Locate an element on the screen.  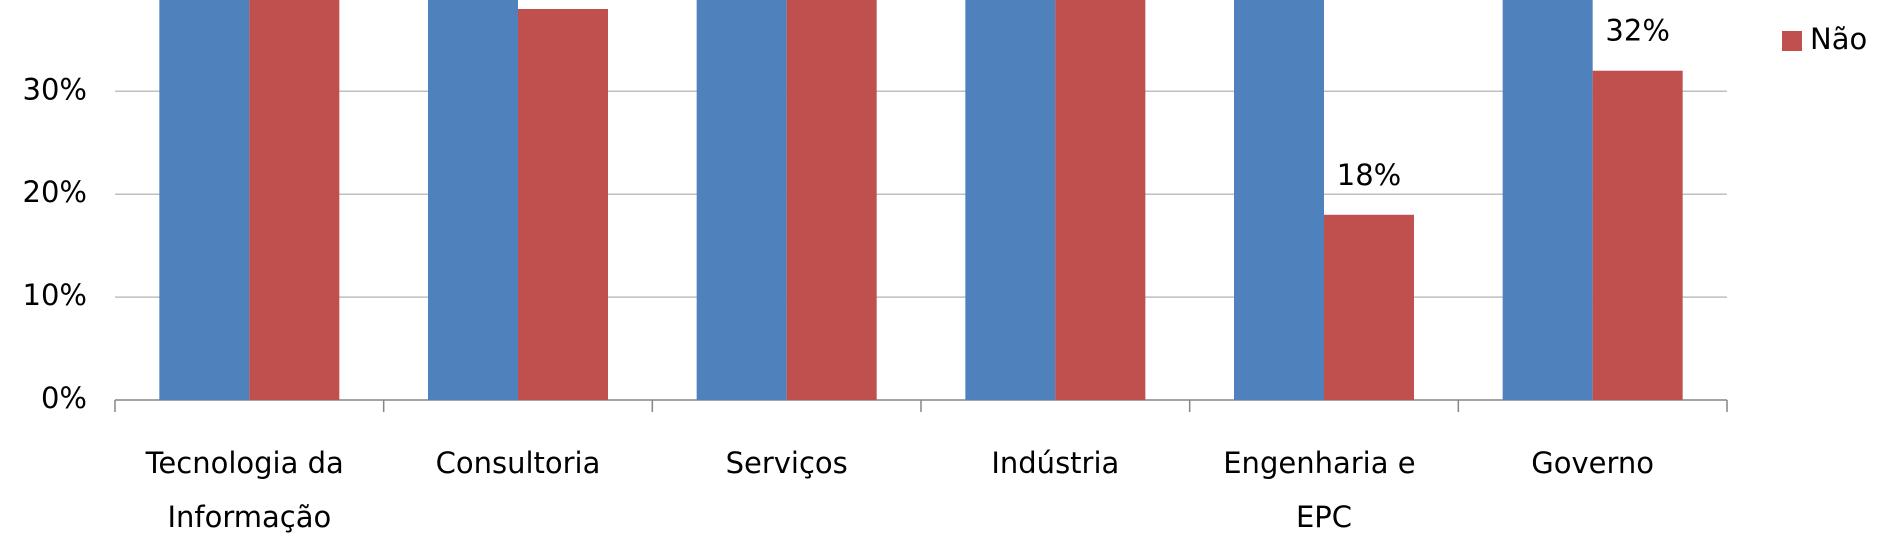
data-label: 32% is located at coordinates (1637, 31).